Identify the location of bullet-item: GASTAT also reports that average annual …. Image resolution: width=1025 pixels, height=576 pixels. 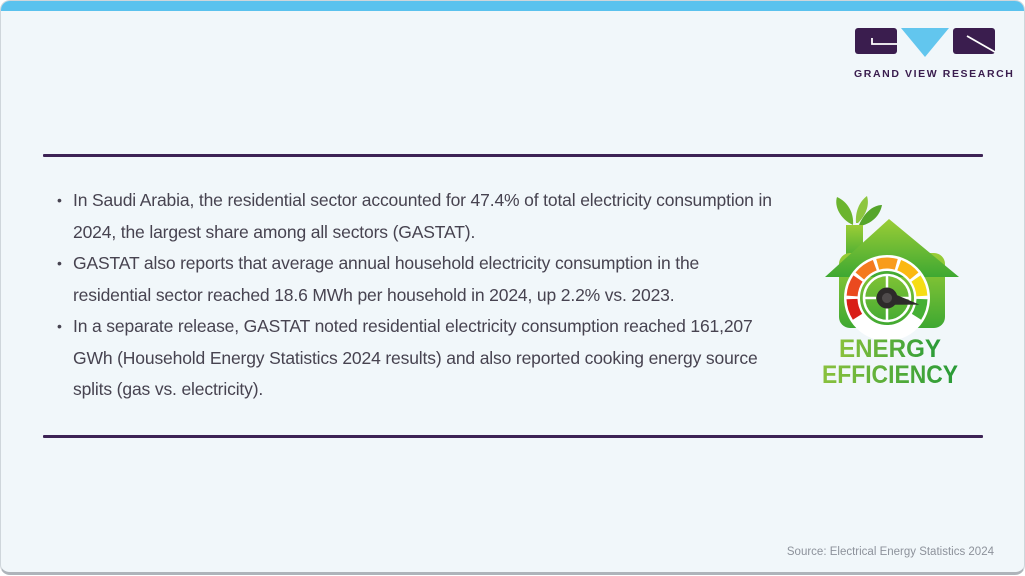
(417, 279).